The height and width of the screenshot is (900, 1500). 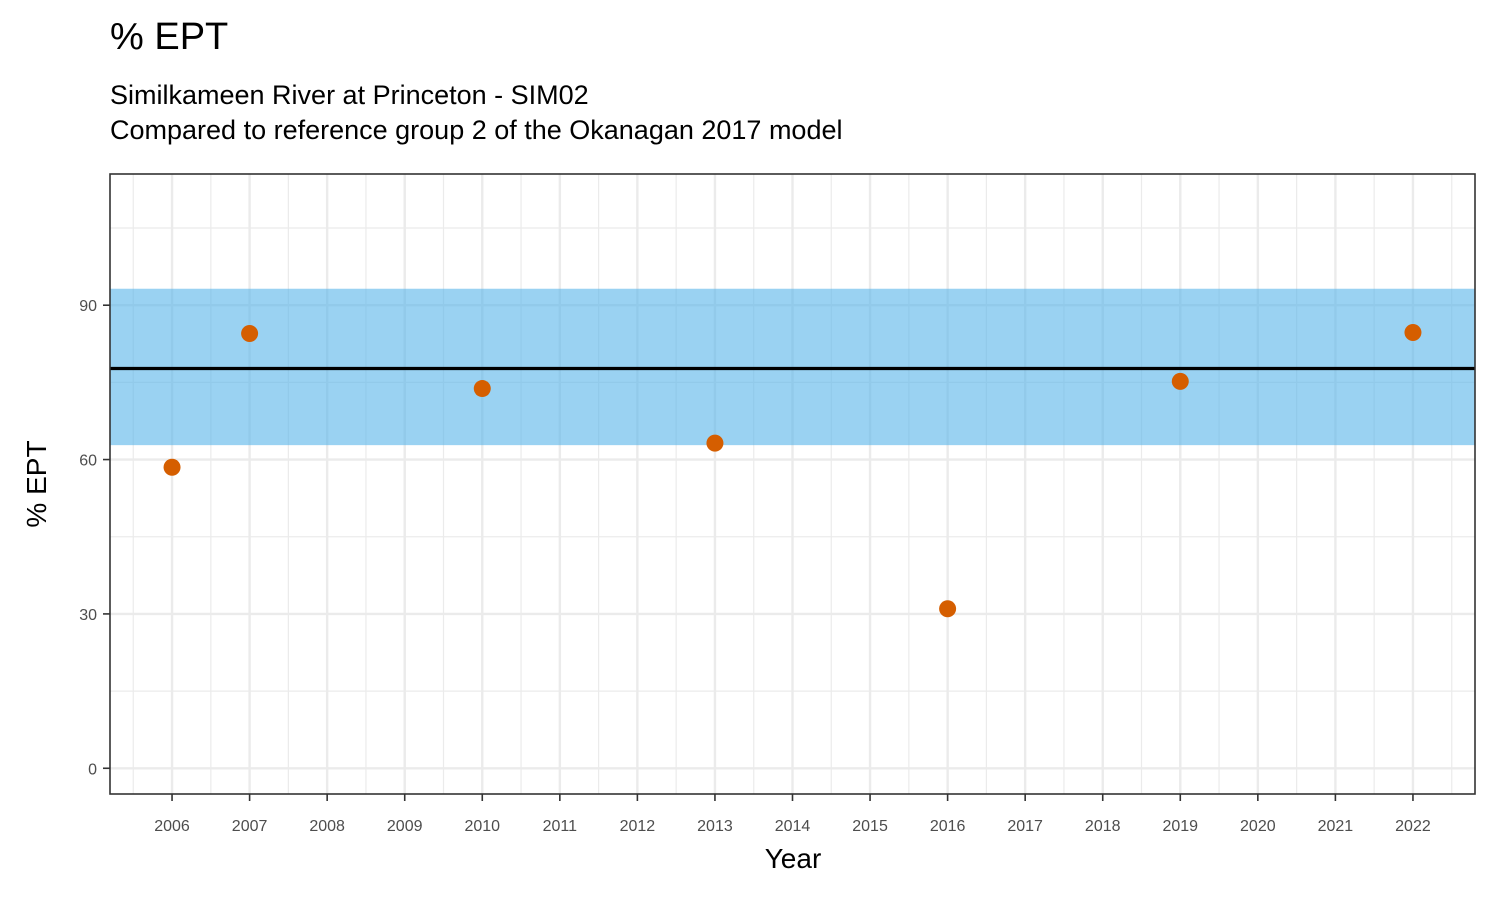 I want to click on x-tick-label: 2010, so click(x=482, y=826).